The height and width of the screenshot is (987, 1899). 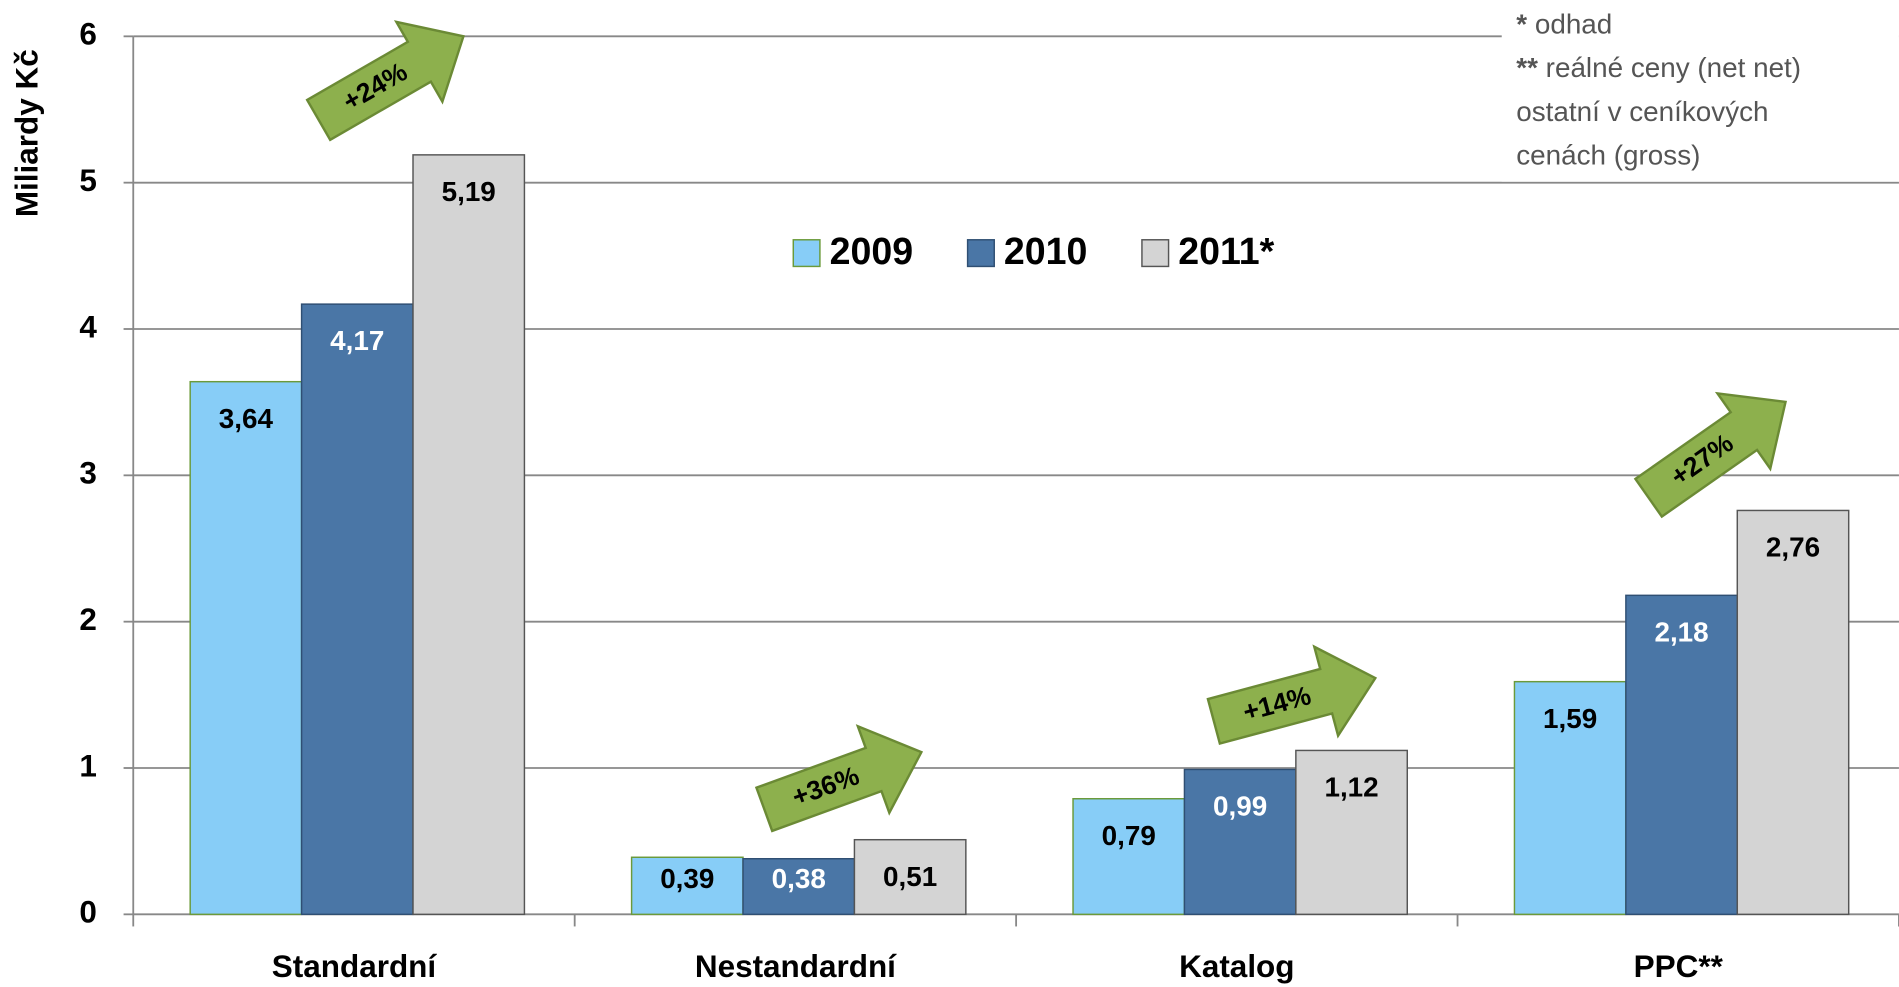 I want to click on growth-arrow: +24%, so click(x=385, y=81).